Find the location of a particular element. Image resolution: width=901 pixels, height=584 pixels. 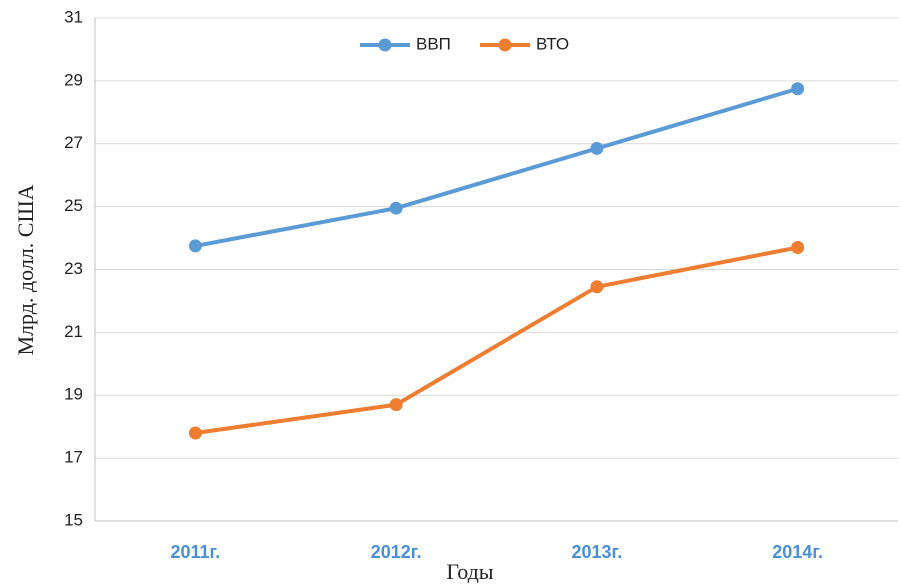

y-tick-label: 27 is located at coordinates (73, 142).